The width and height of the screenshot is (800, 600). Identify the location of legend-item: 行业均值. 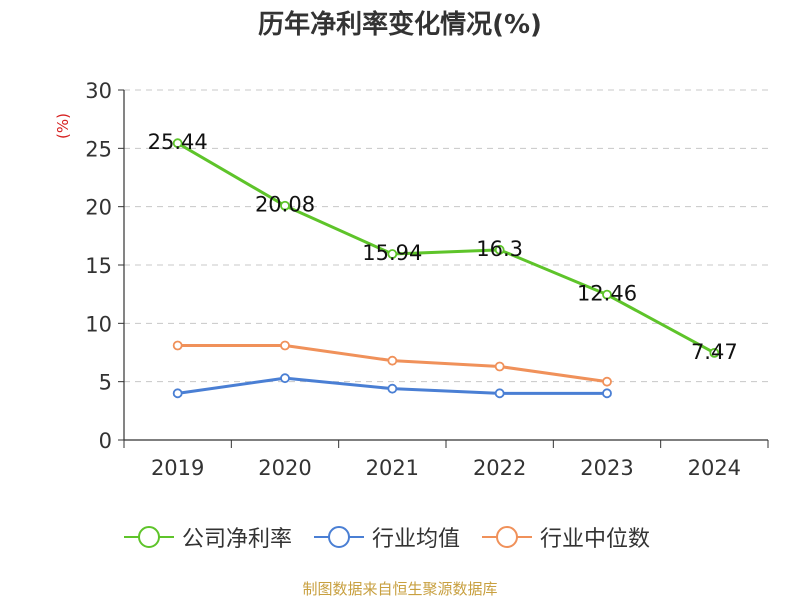
(386, 537).